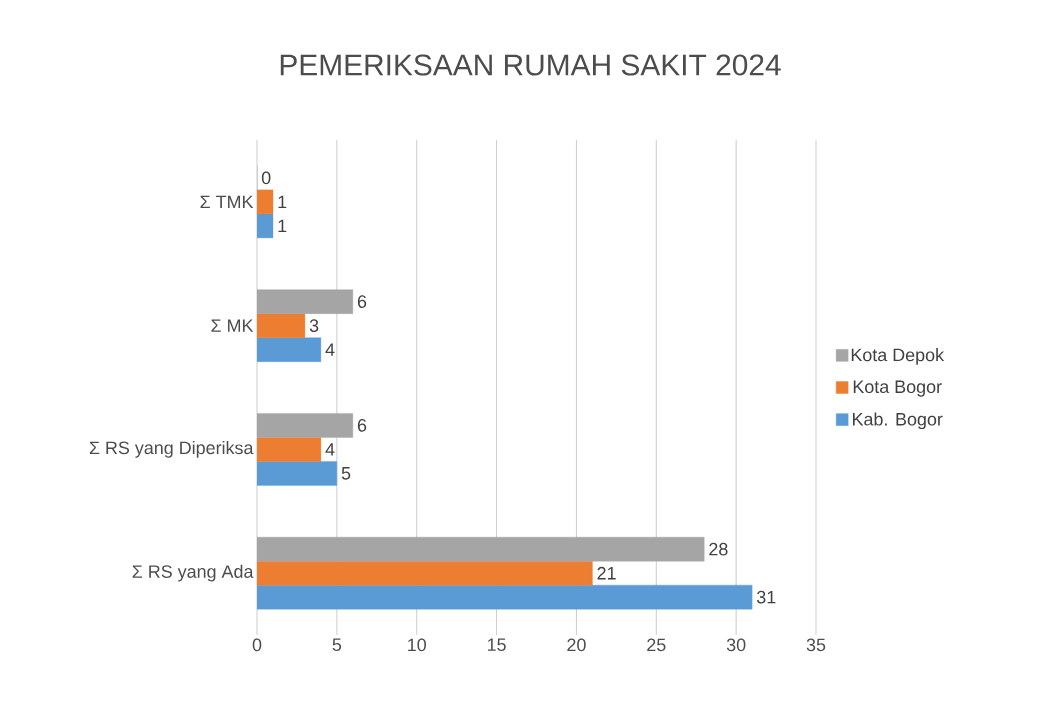  What do you see at coordinates (346, 473) in the screenshot?
I see `data-label: 5` at bounding box center [346, 473].